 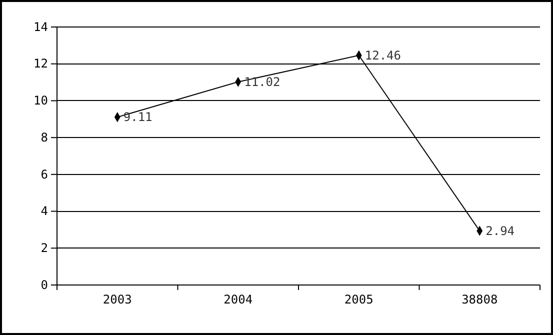 I want to click on data-label: 12.46, so click(x=382, y=55).